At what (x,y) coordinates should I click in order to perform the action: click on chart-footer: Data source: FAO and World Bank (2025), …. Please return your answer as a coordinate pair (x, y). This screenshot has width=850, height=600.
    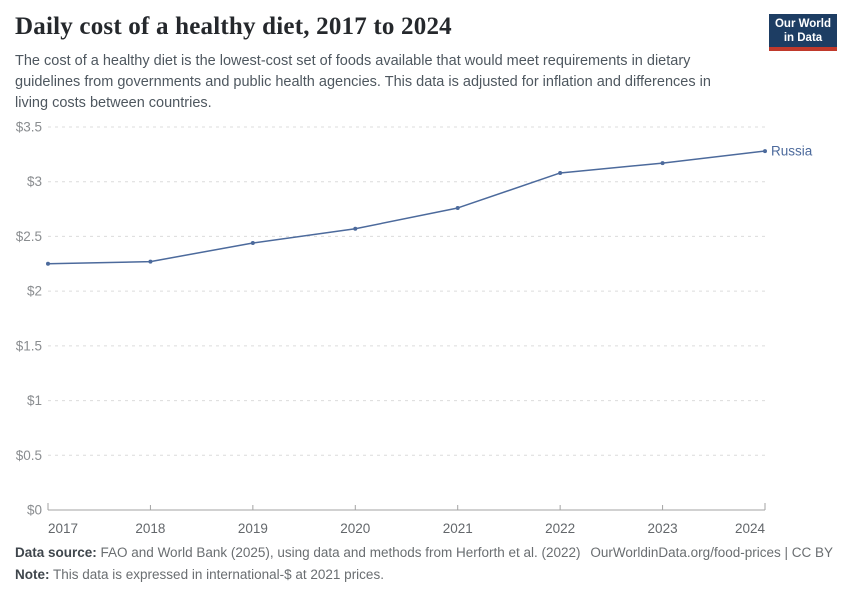
    Looking at the image, I should click on (425, 564).